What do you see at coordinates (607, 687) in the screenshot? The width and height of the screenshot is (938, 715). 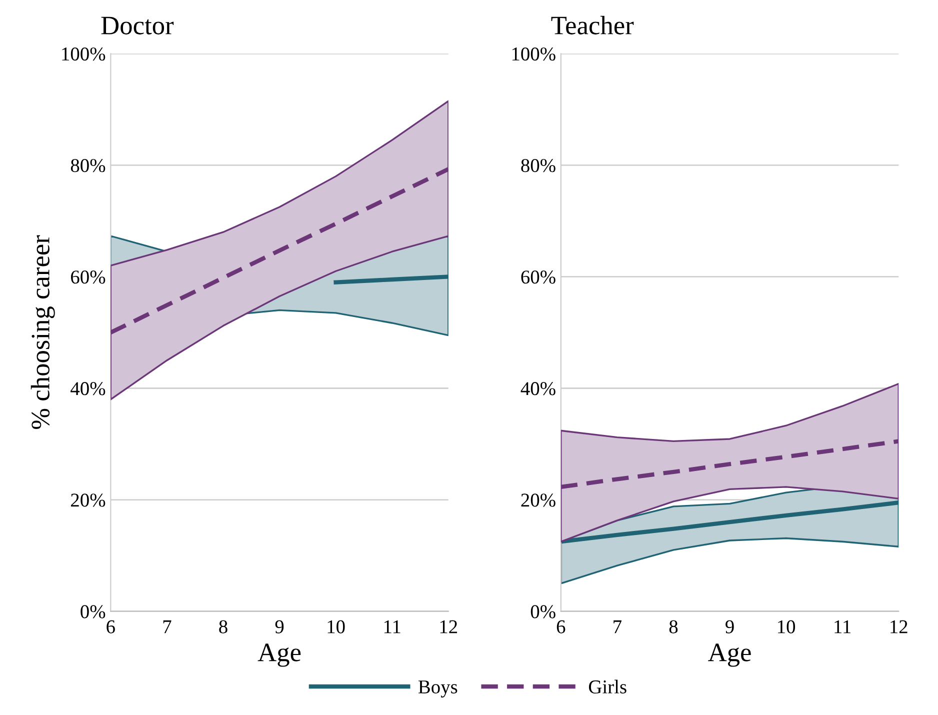 I see `legend-label: Girls` at bounding box center [607, 687].